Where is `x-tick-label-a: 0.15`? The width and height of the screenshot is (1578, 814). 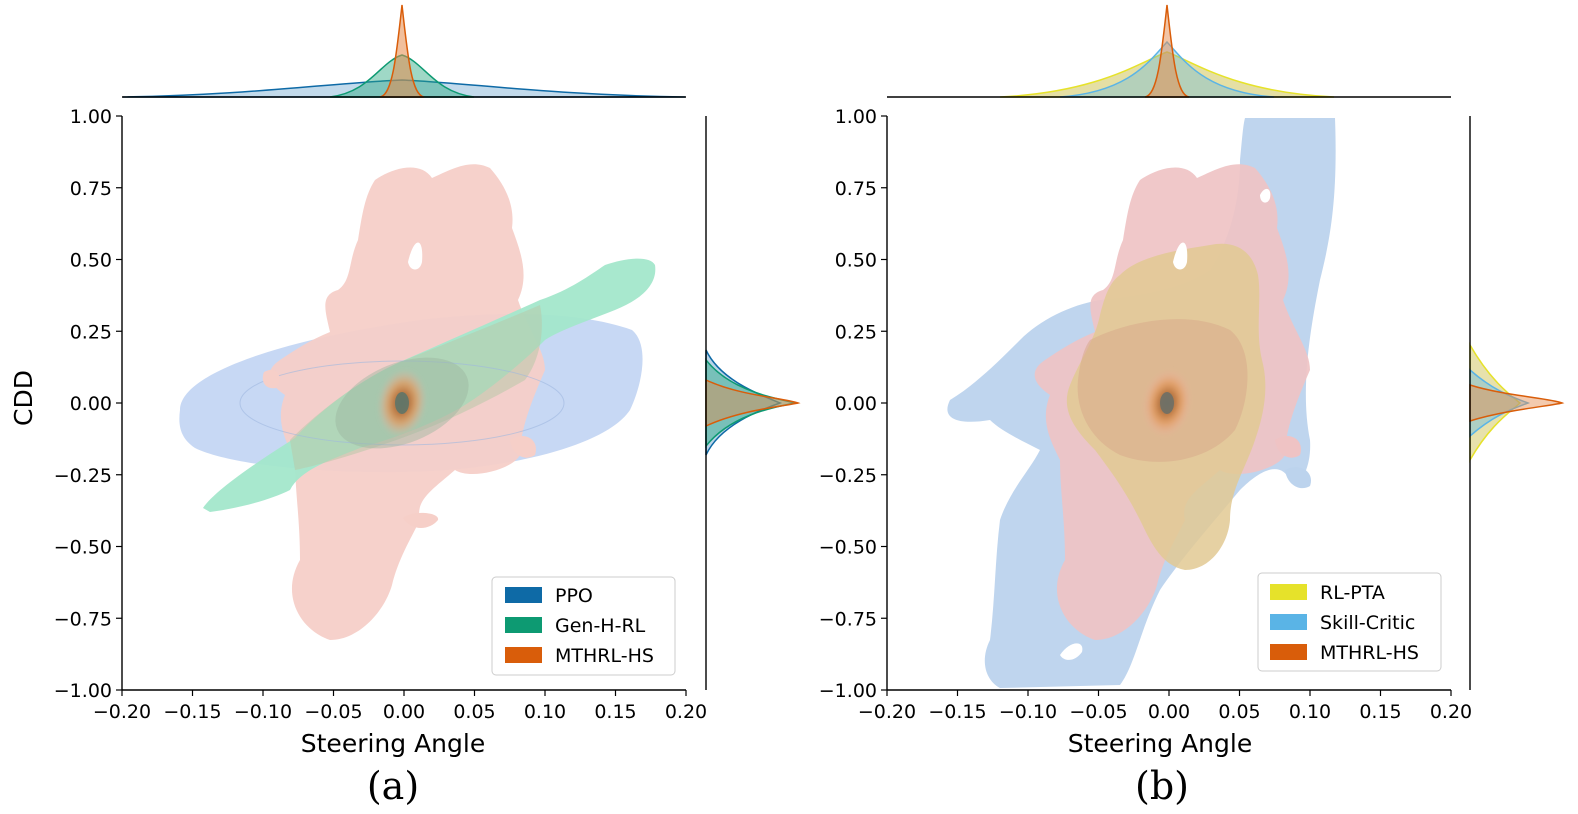 x-tick-label-a: 0.15 is located at coordinates (615, 712).